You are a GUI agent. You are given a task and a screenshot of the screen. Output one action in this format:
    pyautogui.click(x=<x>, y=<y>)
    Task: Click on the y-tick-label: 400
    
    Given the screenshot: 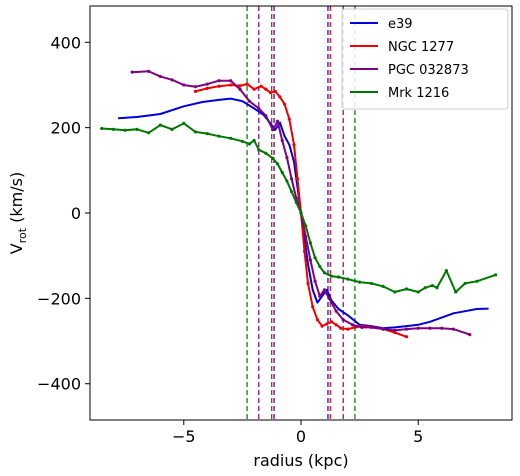 What is the action you would take?
    pyautogui.click(x=65, y=42)
    